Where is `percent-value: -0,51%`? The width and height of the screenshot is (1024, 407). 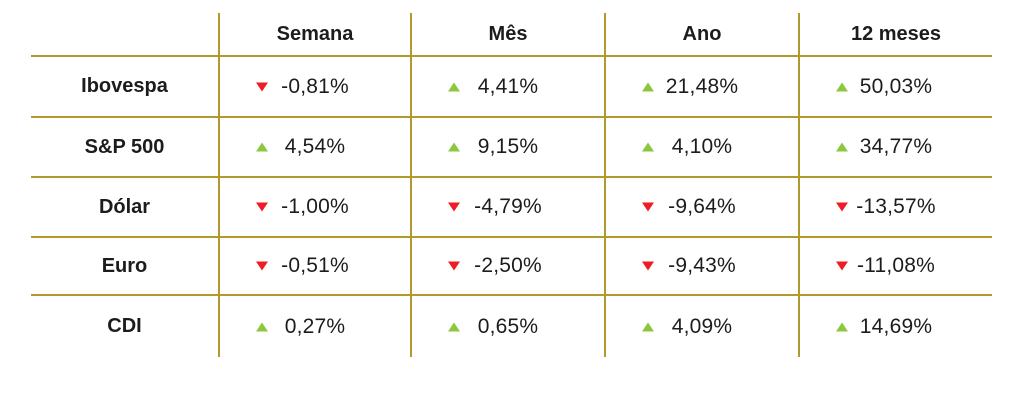
percent-value: -0,51% is located at coordinates (315, 265).